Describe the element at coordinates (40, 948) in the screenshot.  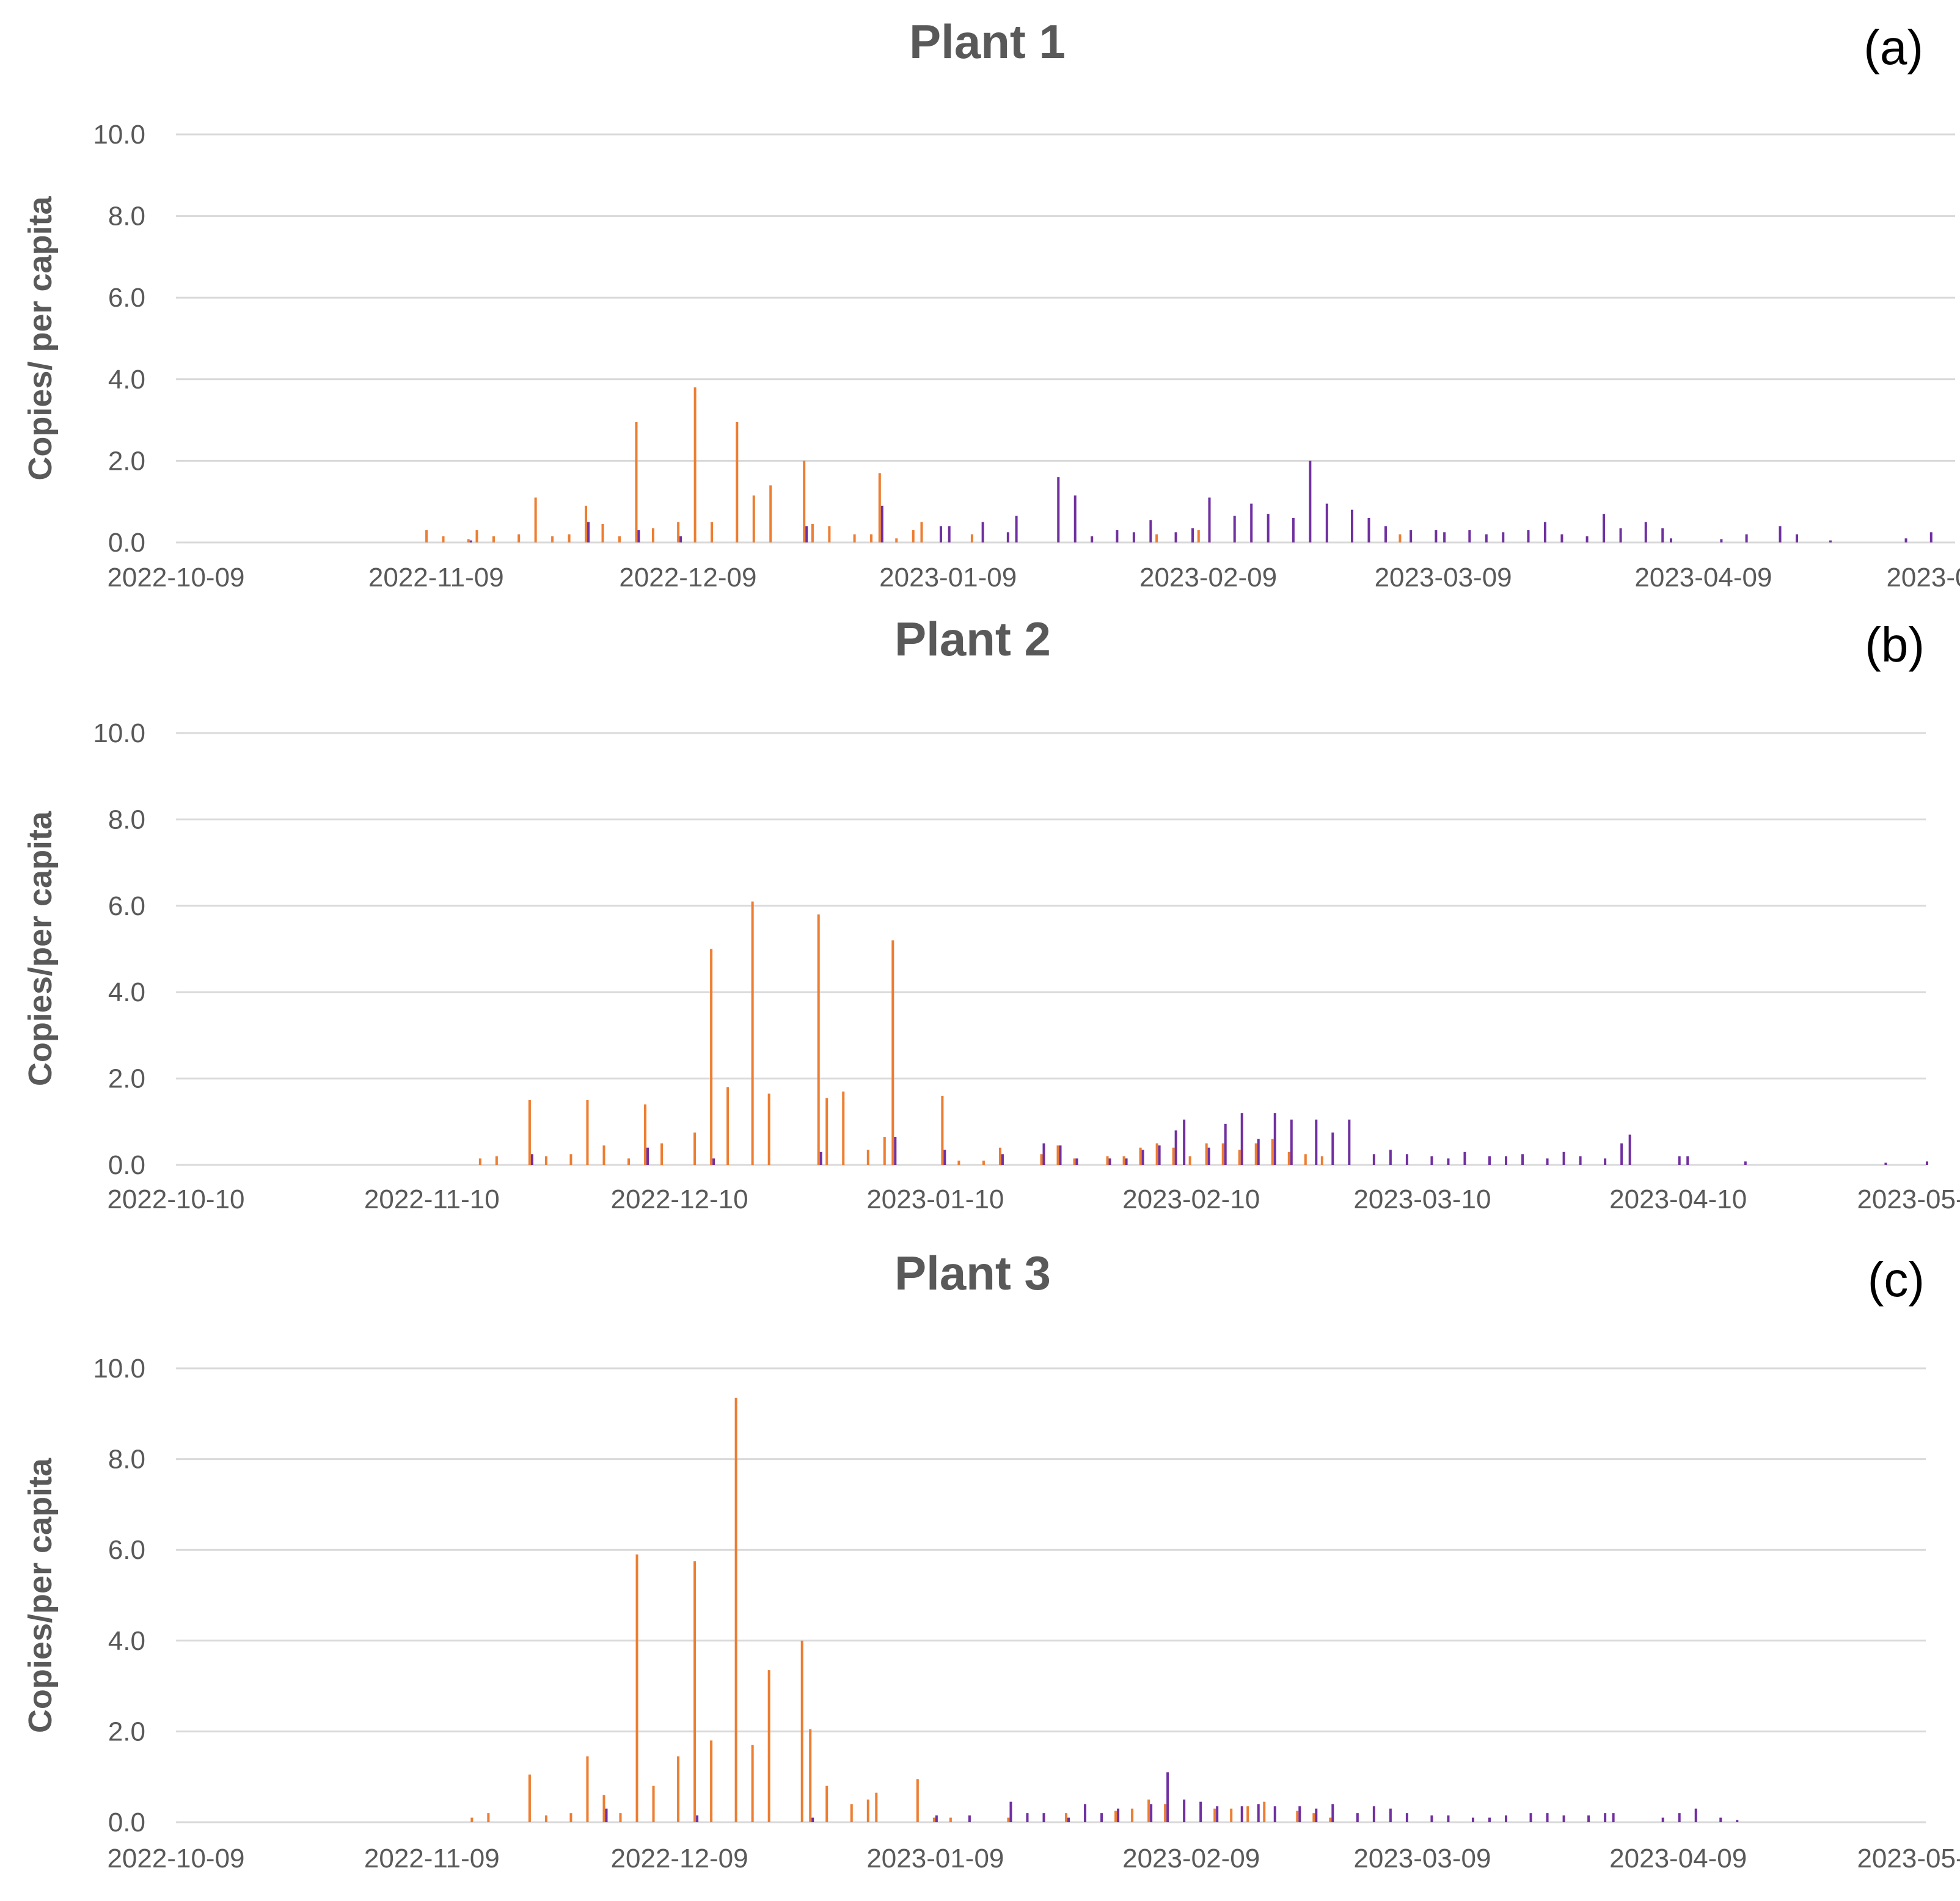
I see `panel-2-ylabel: Copies/per capita` at that location.